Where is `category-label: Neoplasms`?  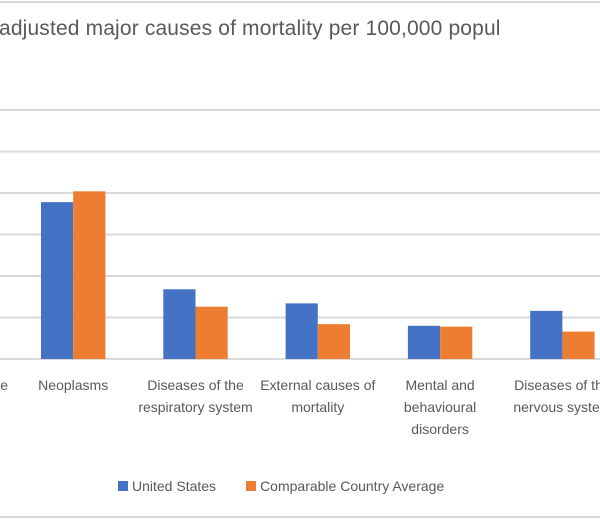
category-label: Neoplasms is located at coordinates (73, 385).